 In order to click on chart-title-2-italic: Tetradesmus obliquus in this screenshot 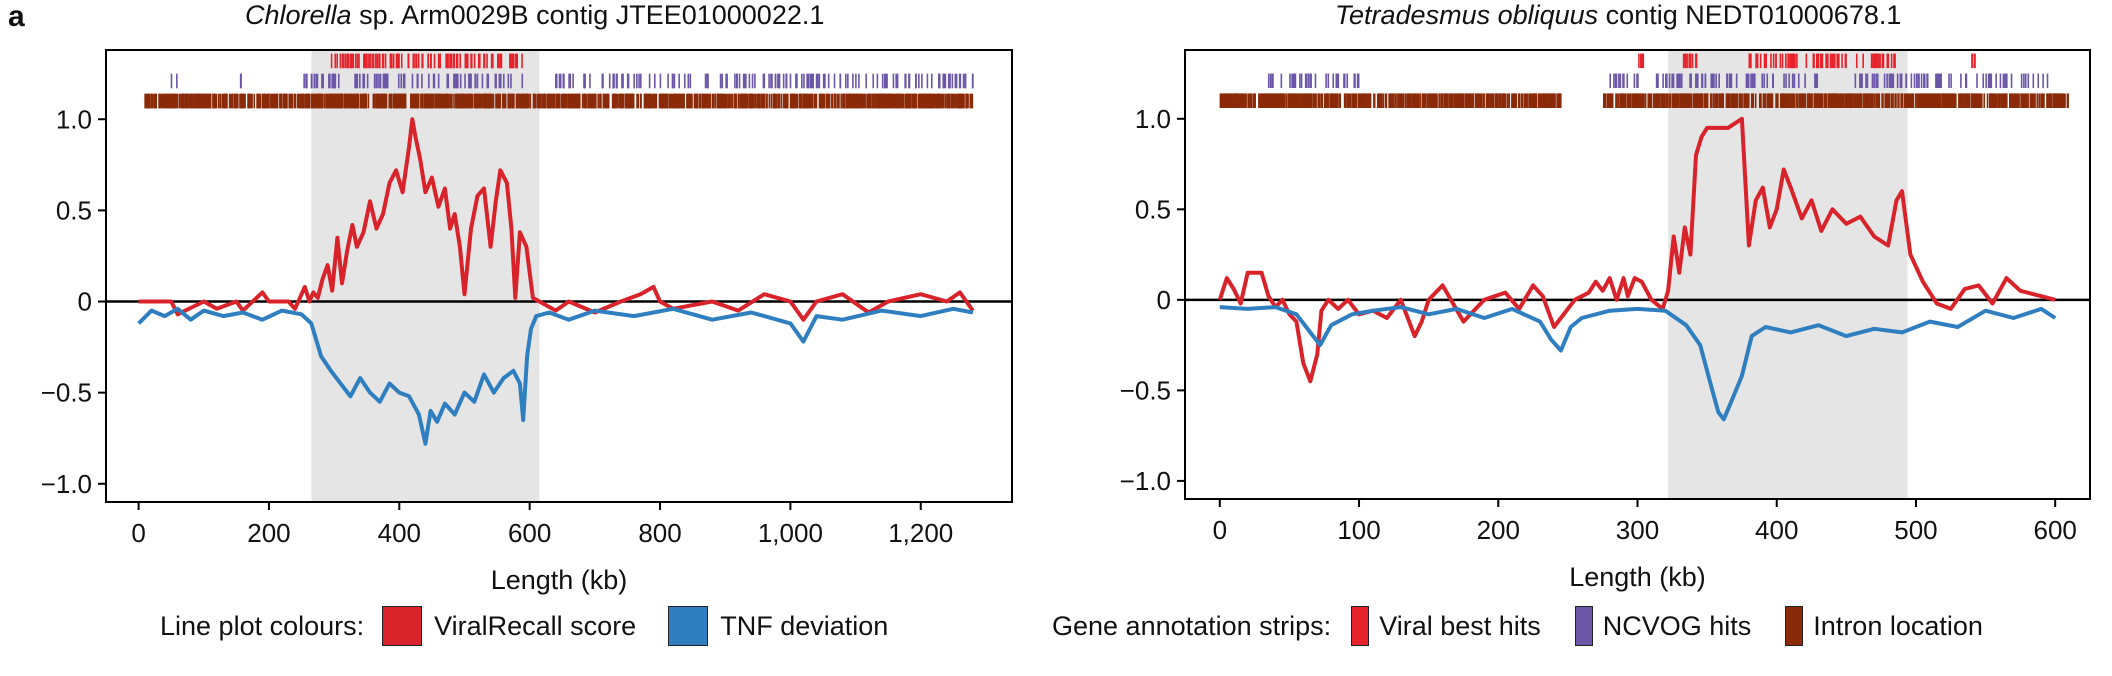, I will do `click(1467, 15)`.